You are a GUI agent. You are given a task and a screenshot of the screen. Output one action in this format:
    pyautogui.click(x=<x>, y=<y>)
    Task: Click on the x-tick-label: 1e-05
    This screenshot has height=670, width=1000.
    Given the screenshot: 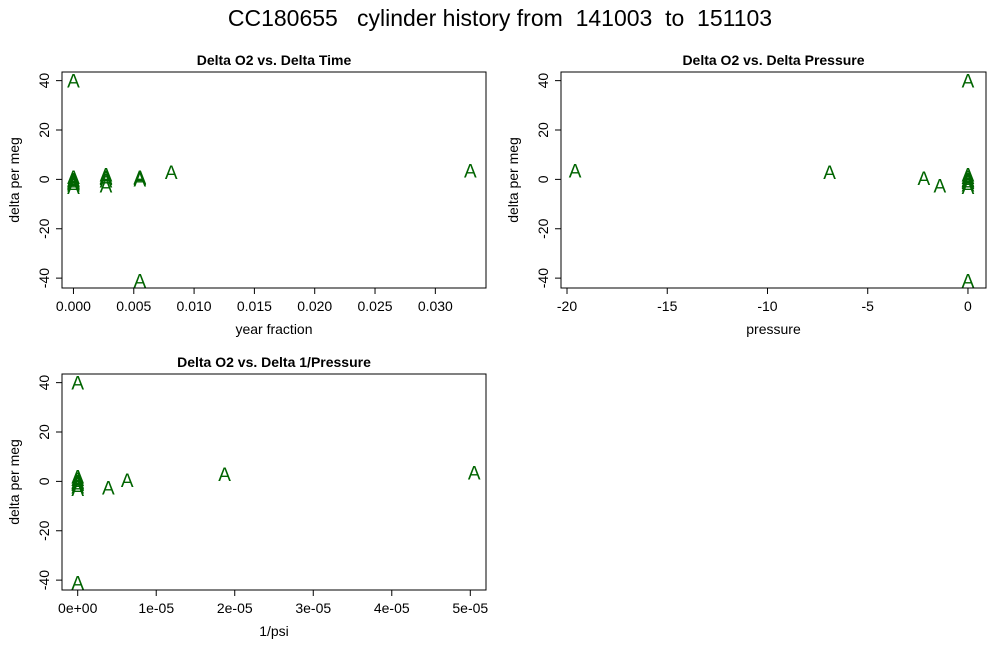 What is the action you would take?
    pyautogui.click(x=156, y=608)
    